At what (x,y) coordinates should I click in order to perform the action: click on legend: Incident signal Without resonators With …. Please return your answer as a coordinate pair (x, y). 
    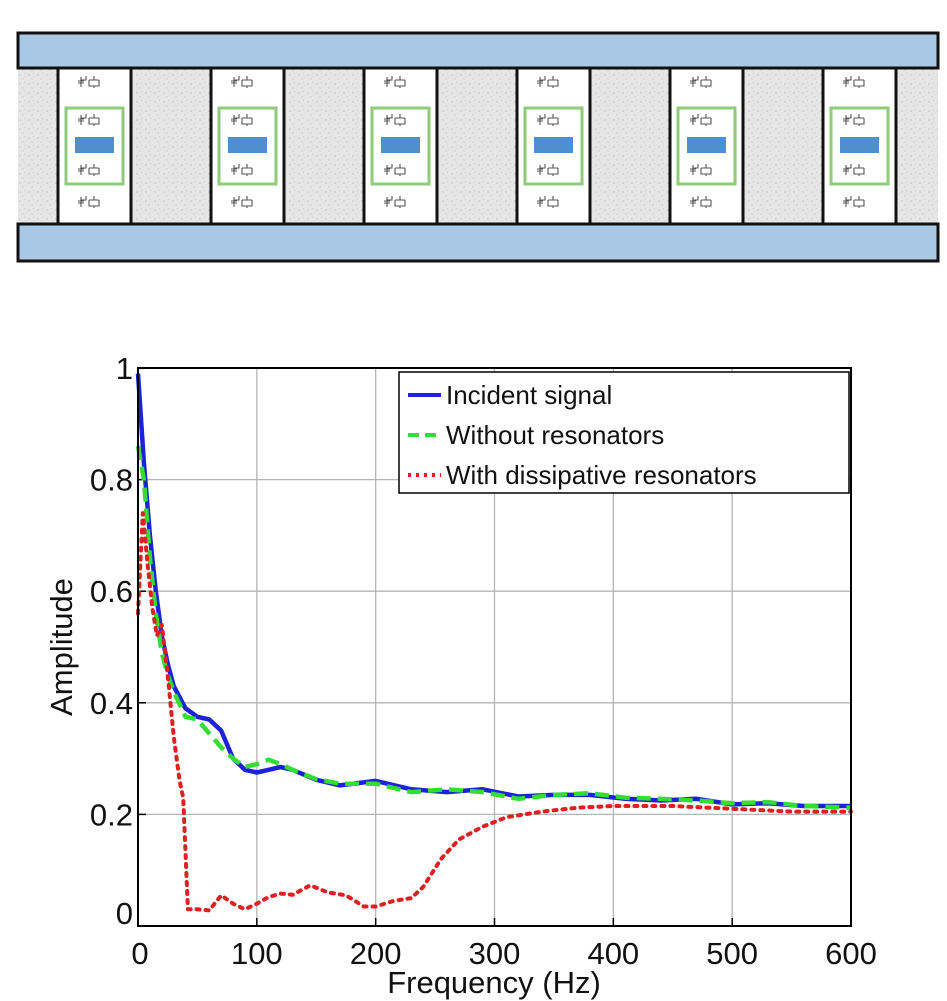
    Looking at the image, I should click on (624, 432).